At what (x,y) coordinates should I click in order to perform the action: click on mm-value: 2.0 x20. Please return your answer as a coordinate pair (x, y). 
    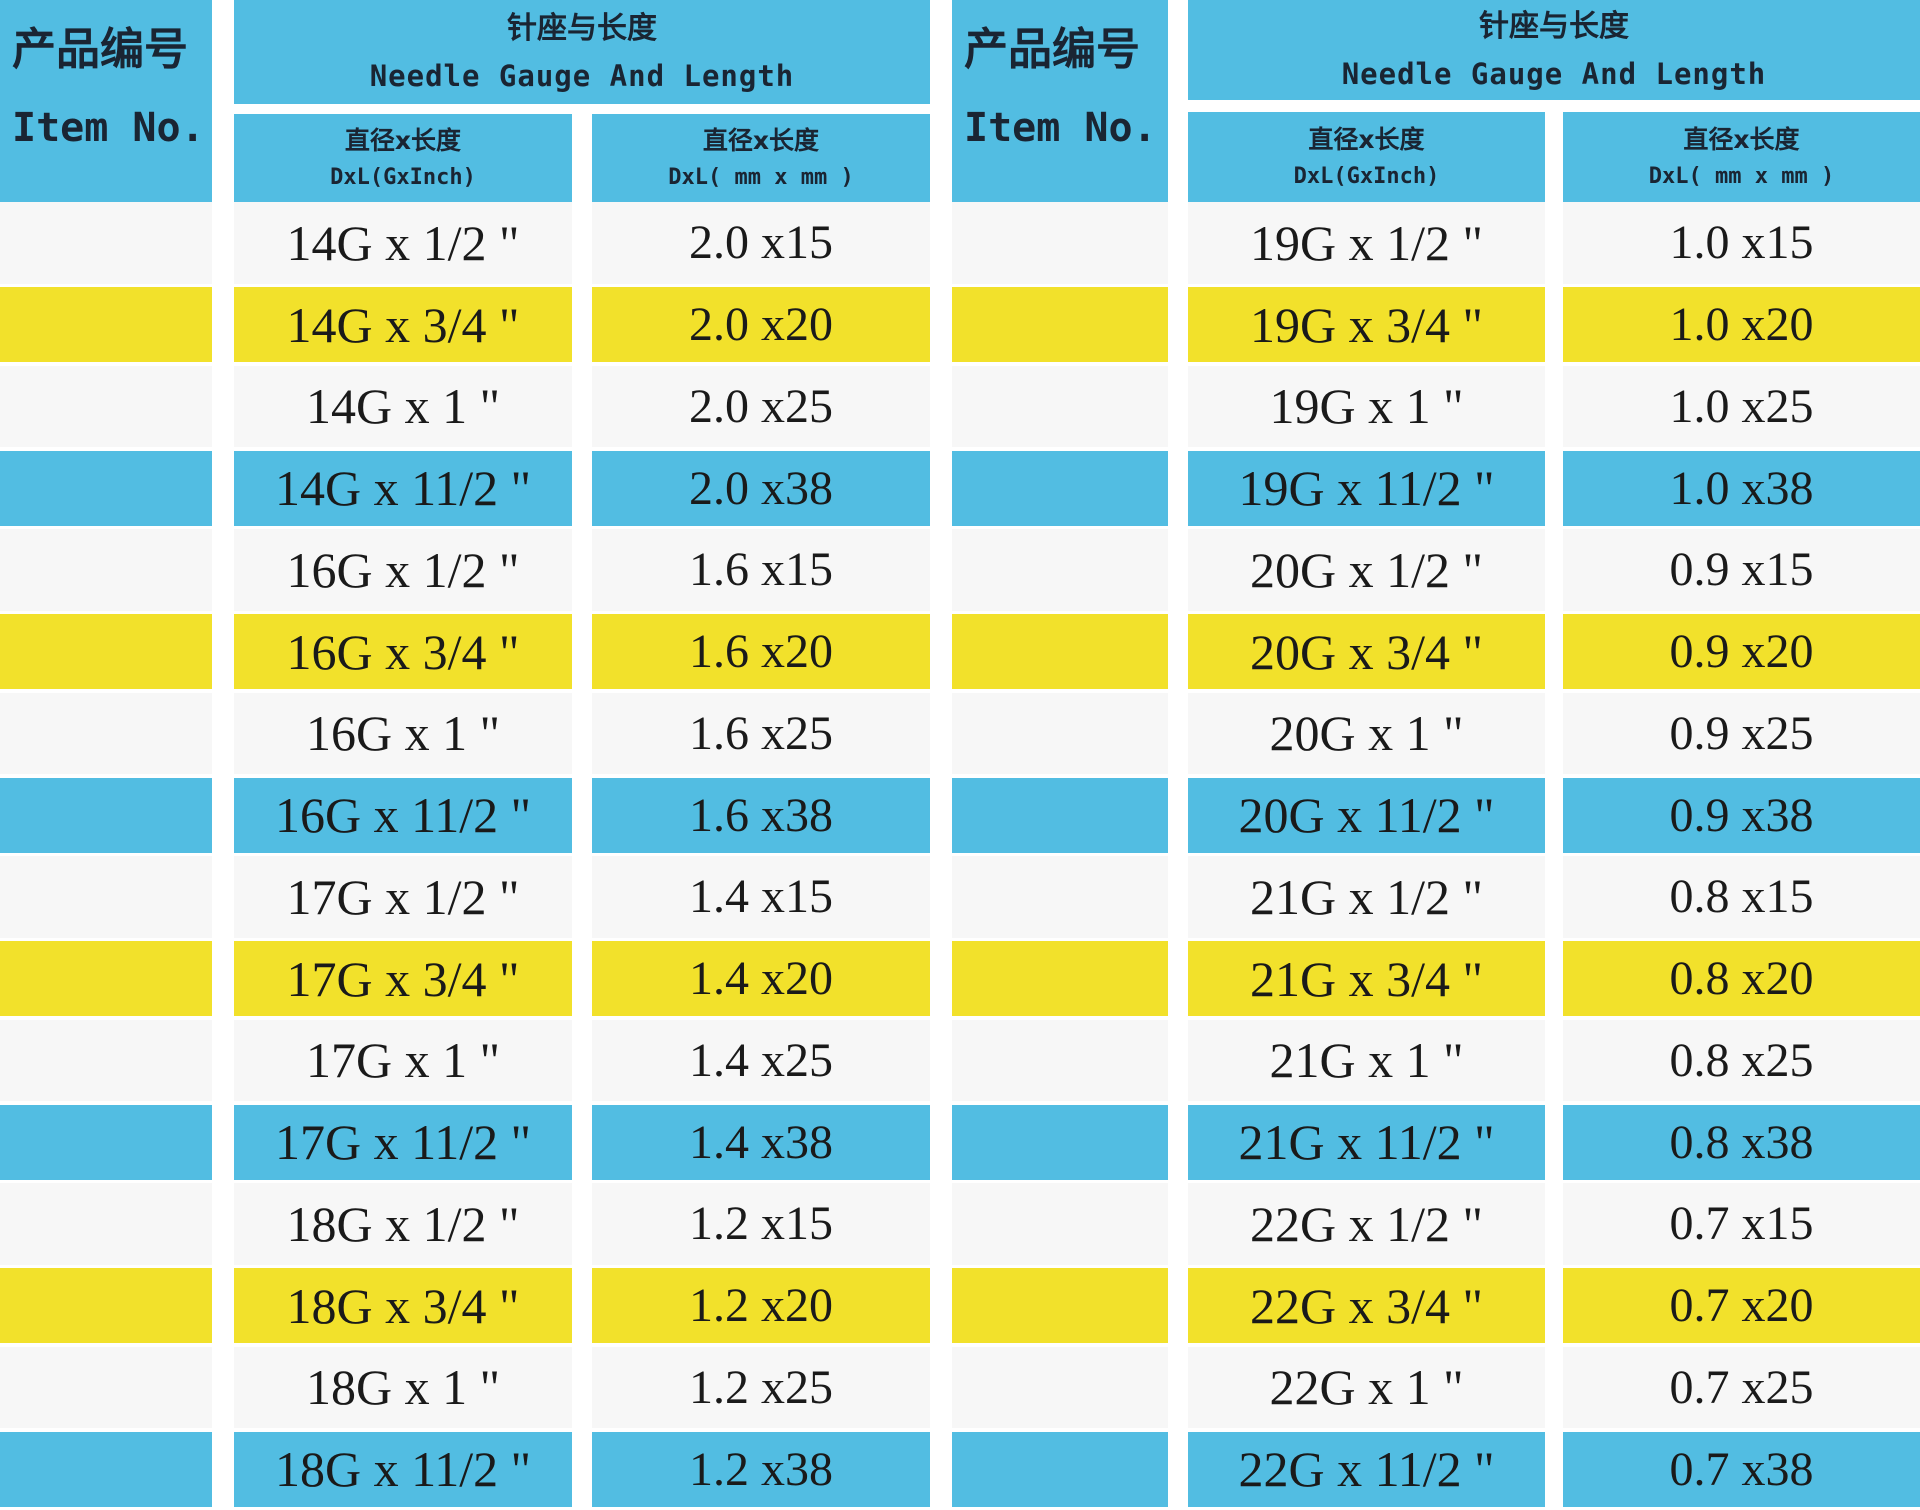
    Looking at the image, I should click on (761, 325).